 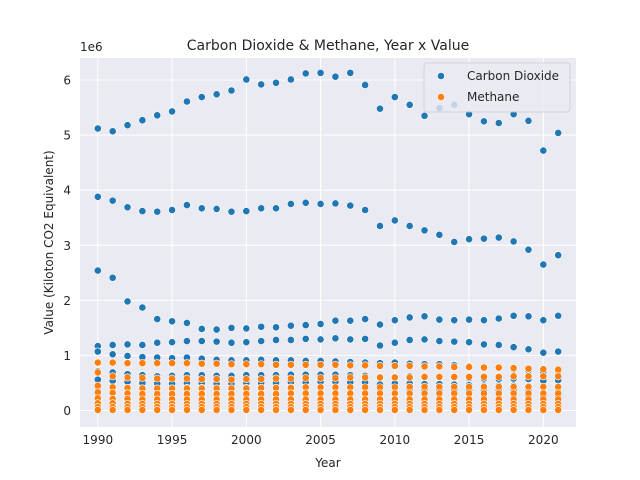 What do you see at coordinates (98, 440) in the screenshot?
I see `x-tick-label: 1990` at bounding box center [98, 440].